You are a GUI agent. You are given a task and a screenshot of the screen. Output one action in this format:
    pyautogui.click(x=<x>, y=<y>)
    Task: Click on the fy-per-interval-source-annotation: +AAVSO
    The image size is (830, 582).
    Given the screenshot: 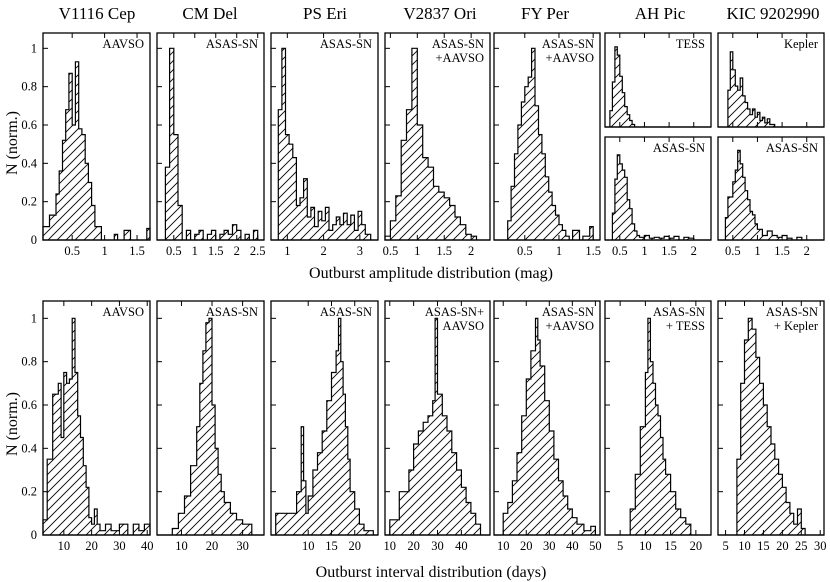 What is the action you would take?
    pyautogui.click(x=570, y=326)
    